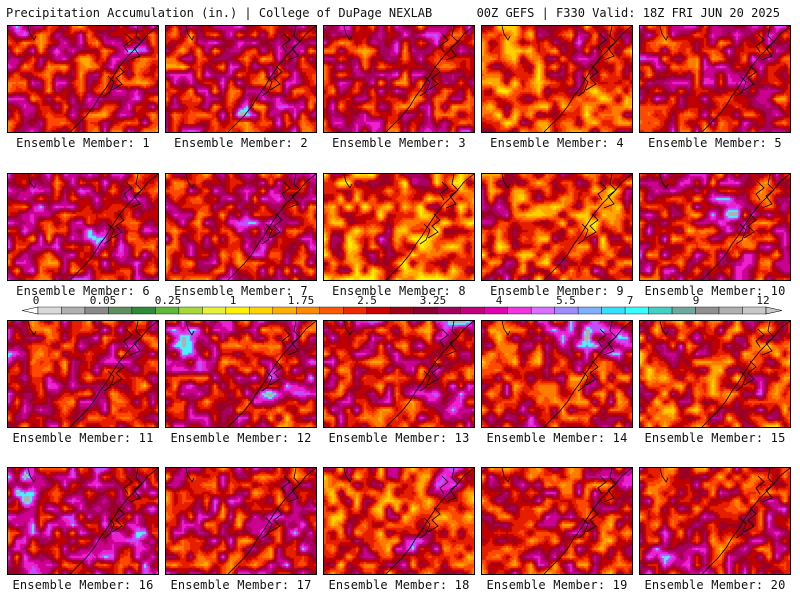 The height and width of the screenshot is (600, 800). What do you see at coordinates (241, 585) in the screenshot?
I see `ensemble-member-label: Ensemble Member: 17` at bounding box center [241, 585].